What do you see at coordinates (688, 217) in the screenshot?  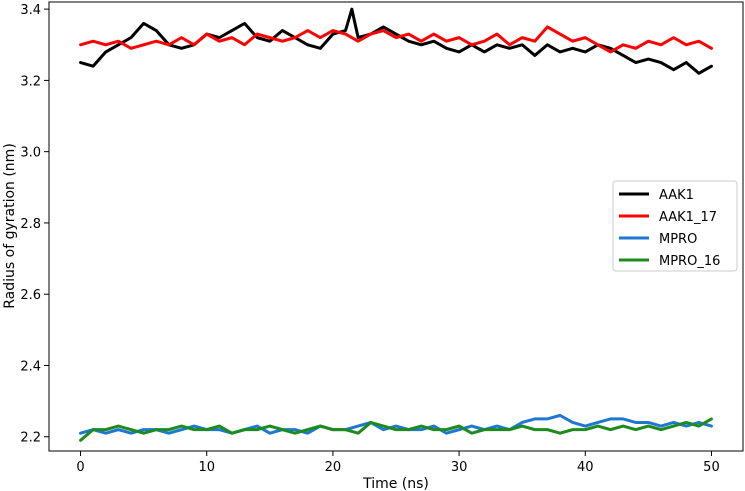 I see `legend-entry-label: AAK1_17` at bounding box center [688, 217].